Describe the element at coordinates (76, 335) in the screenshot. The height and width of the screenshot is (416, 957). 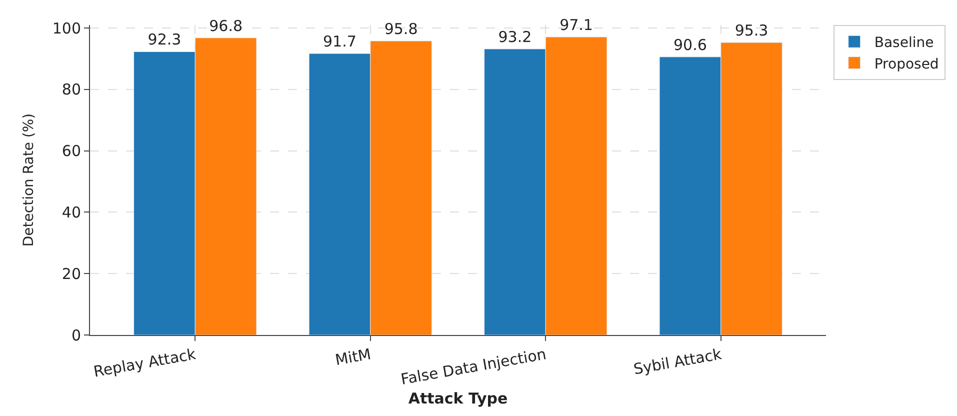
I see `y-tick-label: 0` at that location.